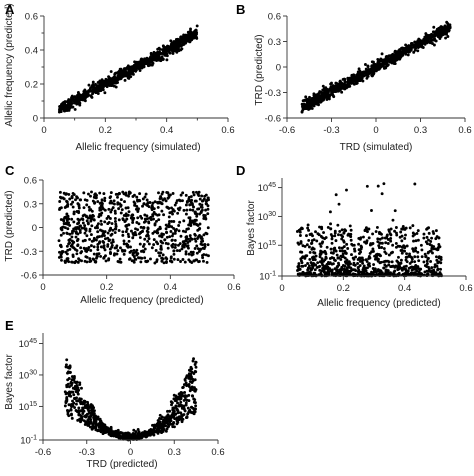  What do you see at coordinates (369, 230) in the screenshot?
I see `panel-d-points` at bounding box center [369, 230].